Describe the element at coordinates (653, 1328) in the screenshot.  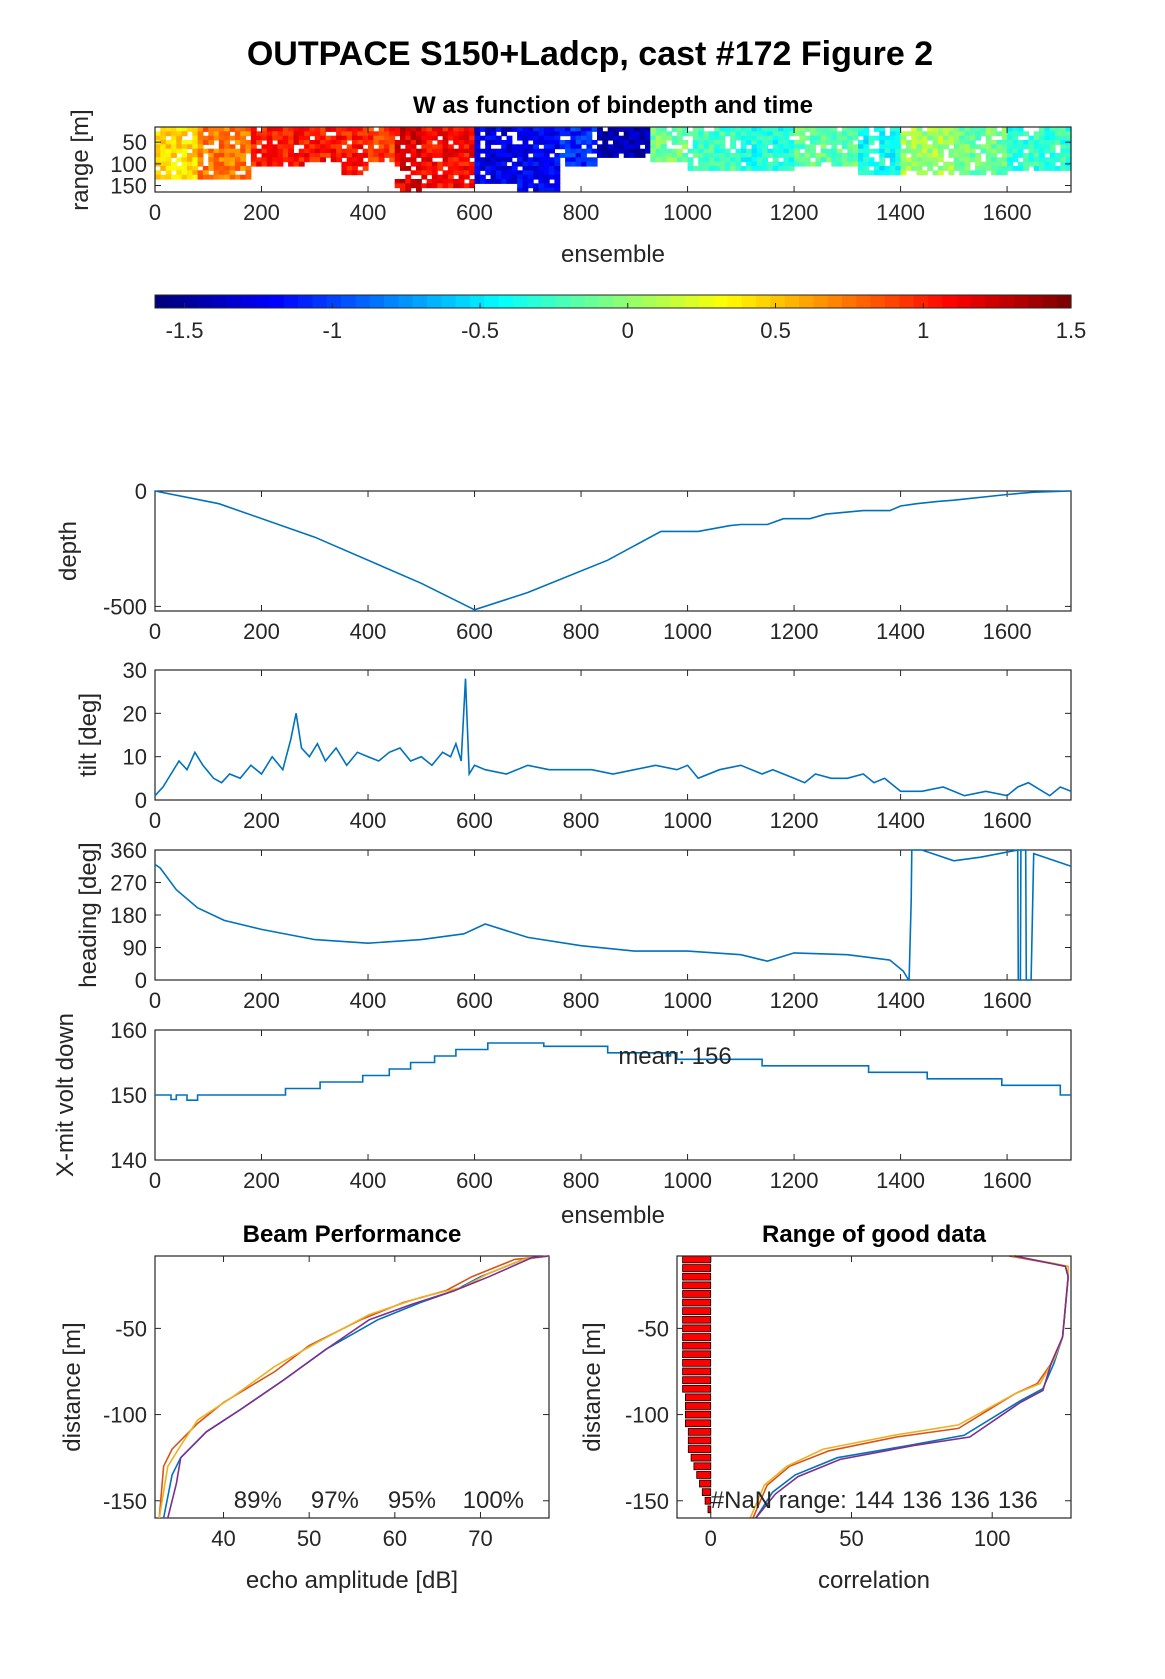
I see `range-good-data-ytick-label: -50` at that location.